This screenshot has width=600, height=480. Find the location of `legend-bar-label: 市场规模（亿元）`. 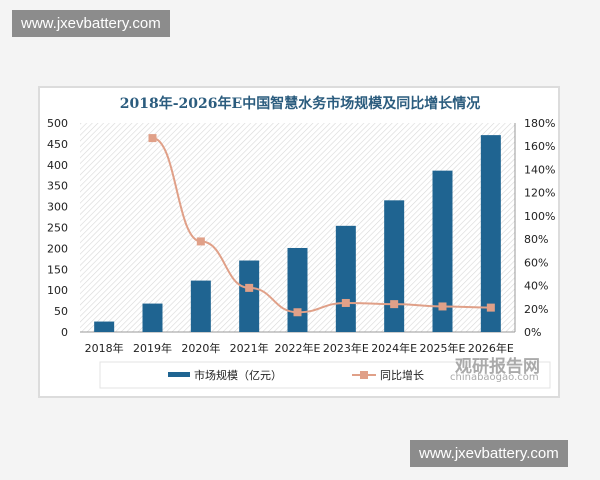

legend-bar-label: 市场规模（亿元） is located at coordinates (238, 375).